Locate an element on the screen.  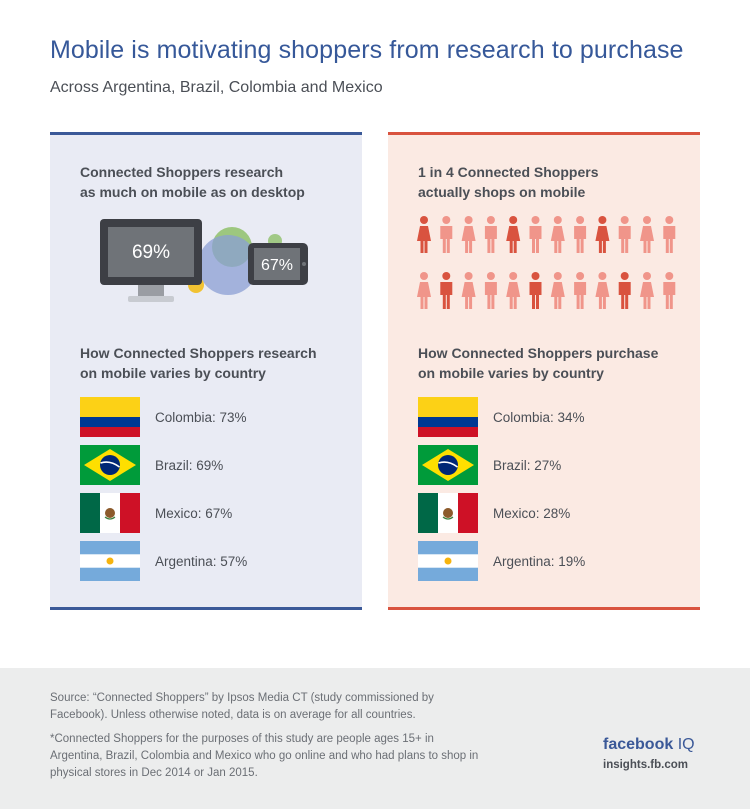
country-label: Argentina: 19% is located at coordinates (539, 561).